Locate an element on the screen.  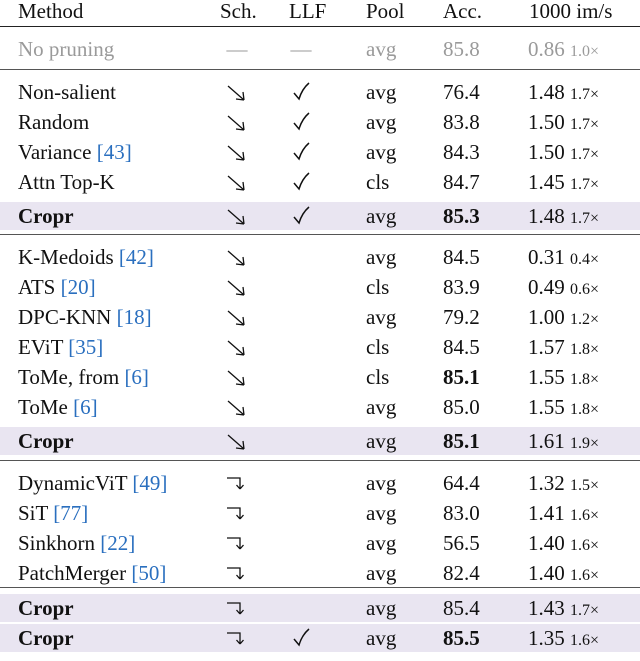
baseline-row: No pruning — — avg 85.8 0.86 1.0× is located at coordinates (320, 49).